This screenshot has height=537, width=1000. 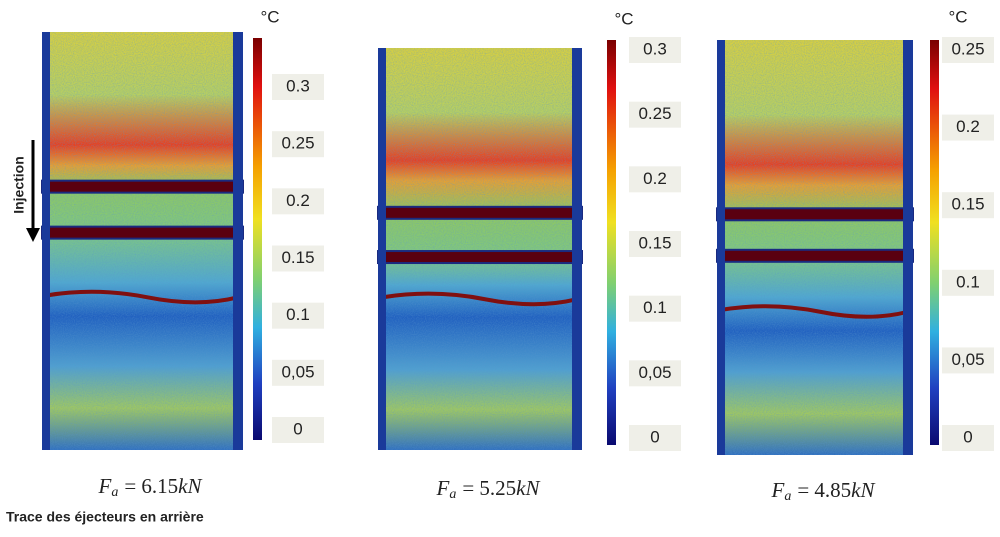 I want to click on injection-marker: Injection, so click(x=25, y=191).